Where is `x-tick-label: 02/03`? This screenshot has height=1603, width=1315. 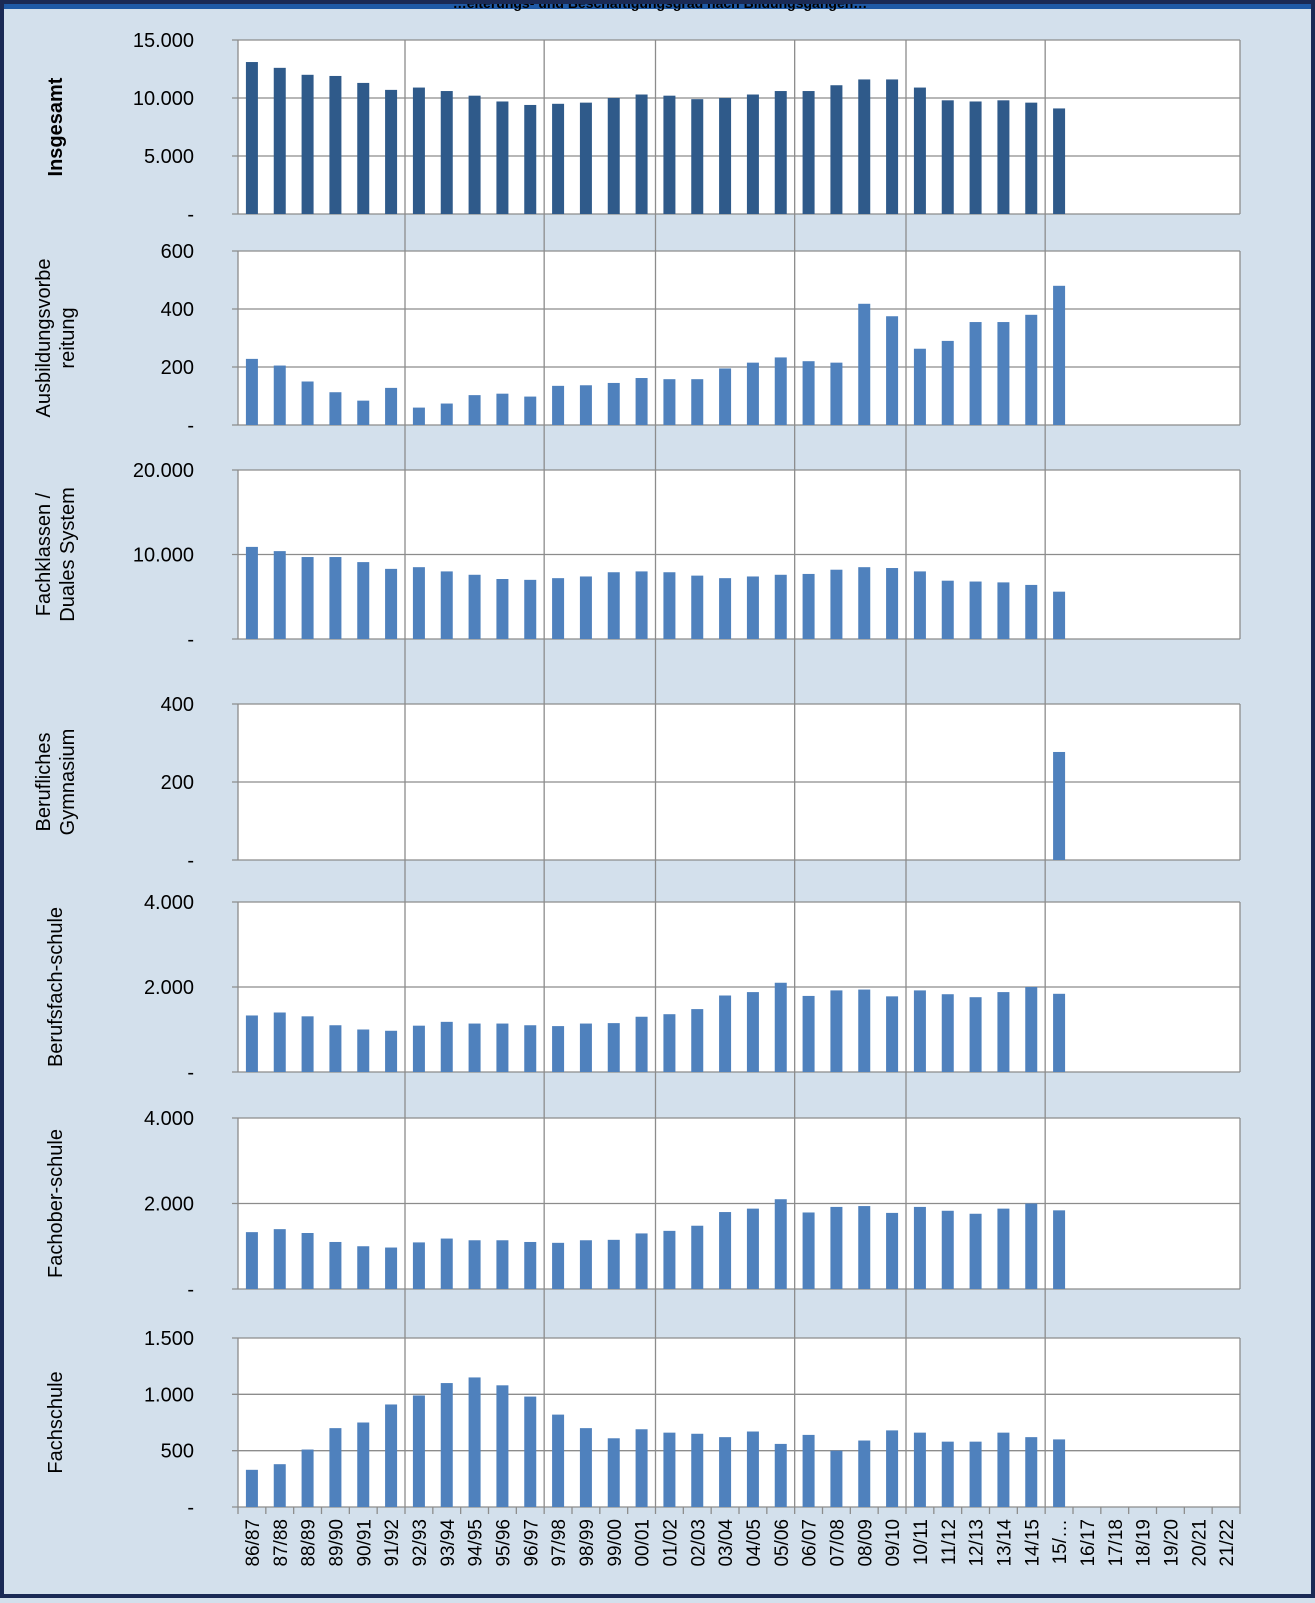
x-tick-label: 02/03 is located at coordinates (698, 1543).